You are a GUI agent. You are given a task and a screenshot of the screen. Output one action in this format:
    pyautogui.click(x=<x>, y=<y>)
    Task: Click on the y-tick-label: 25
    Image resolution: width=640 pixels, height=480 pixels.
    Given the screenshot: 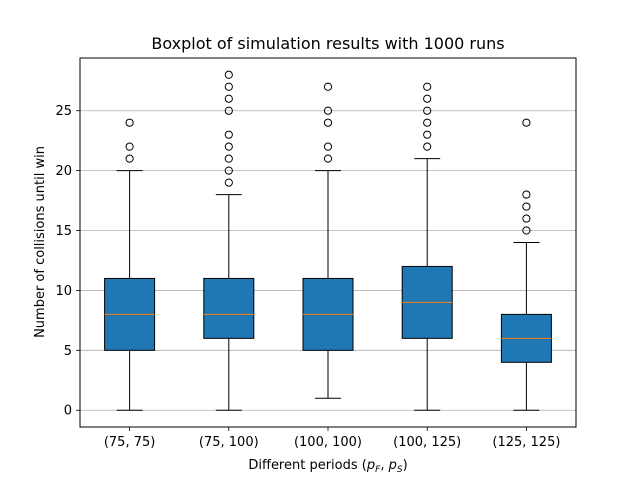 What is the action you would take?
    pyautogui.click(x=63, y=111)
    